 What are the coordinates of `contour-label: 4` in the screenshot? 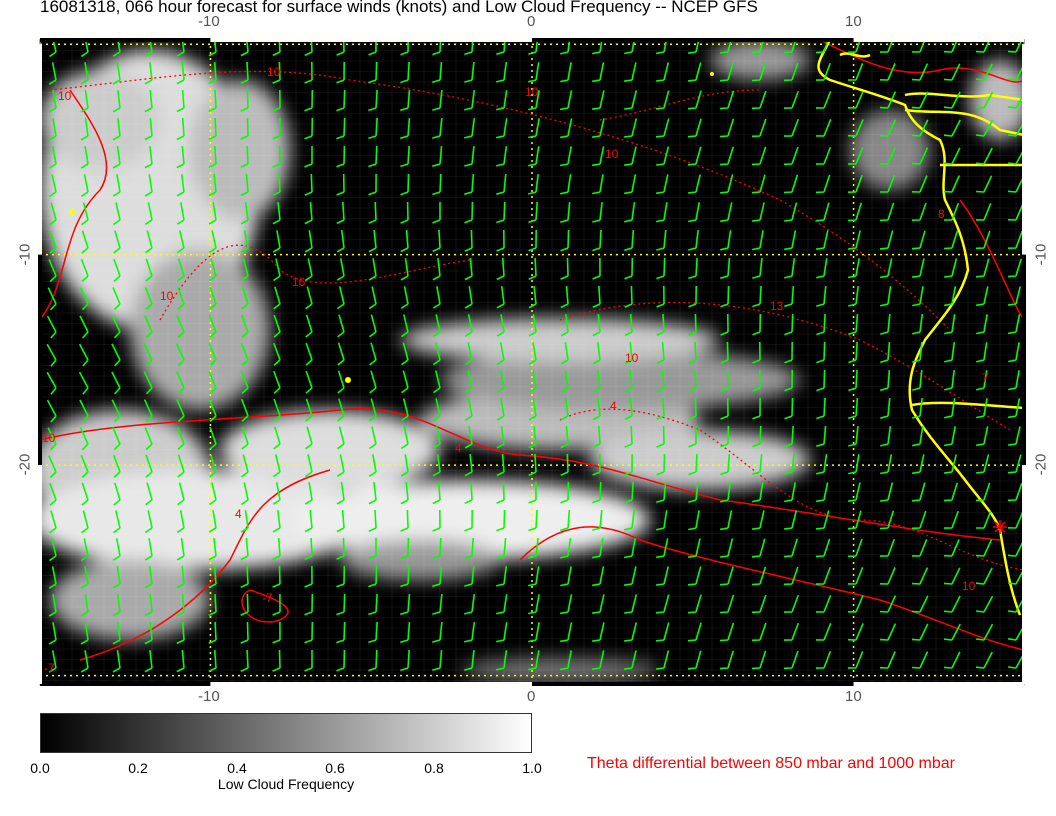 It's located at (613, 406).